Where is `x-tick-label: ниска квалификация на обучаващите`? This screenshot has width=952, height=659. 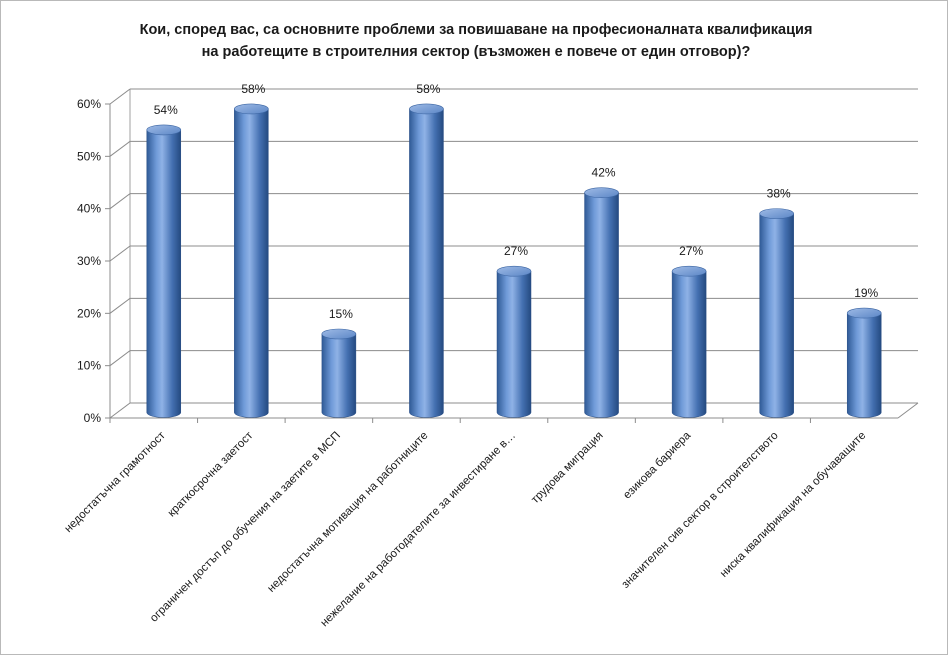 x-tick-label: ниска квалификация на обучаващите is located at coordinates (793, 505).